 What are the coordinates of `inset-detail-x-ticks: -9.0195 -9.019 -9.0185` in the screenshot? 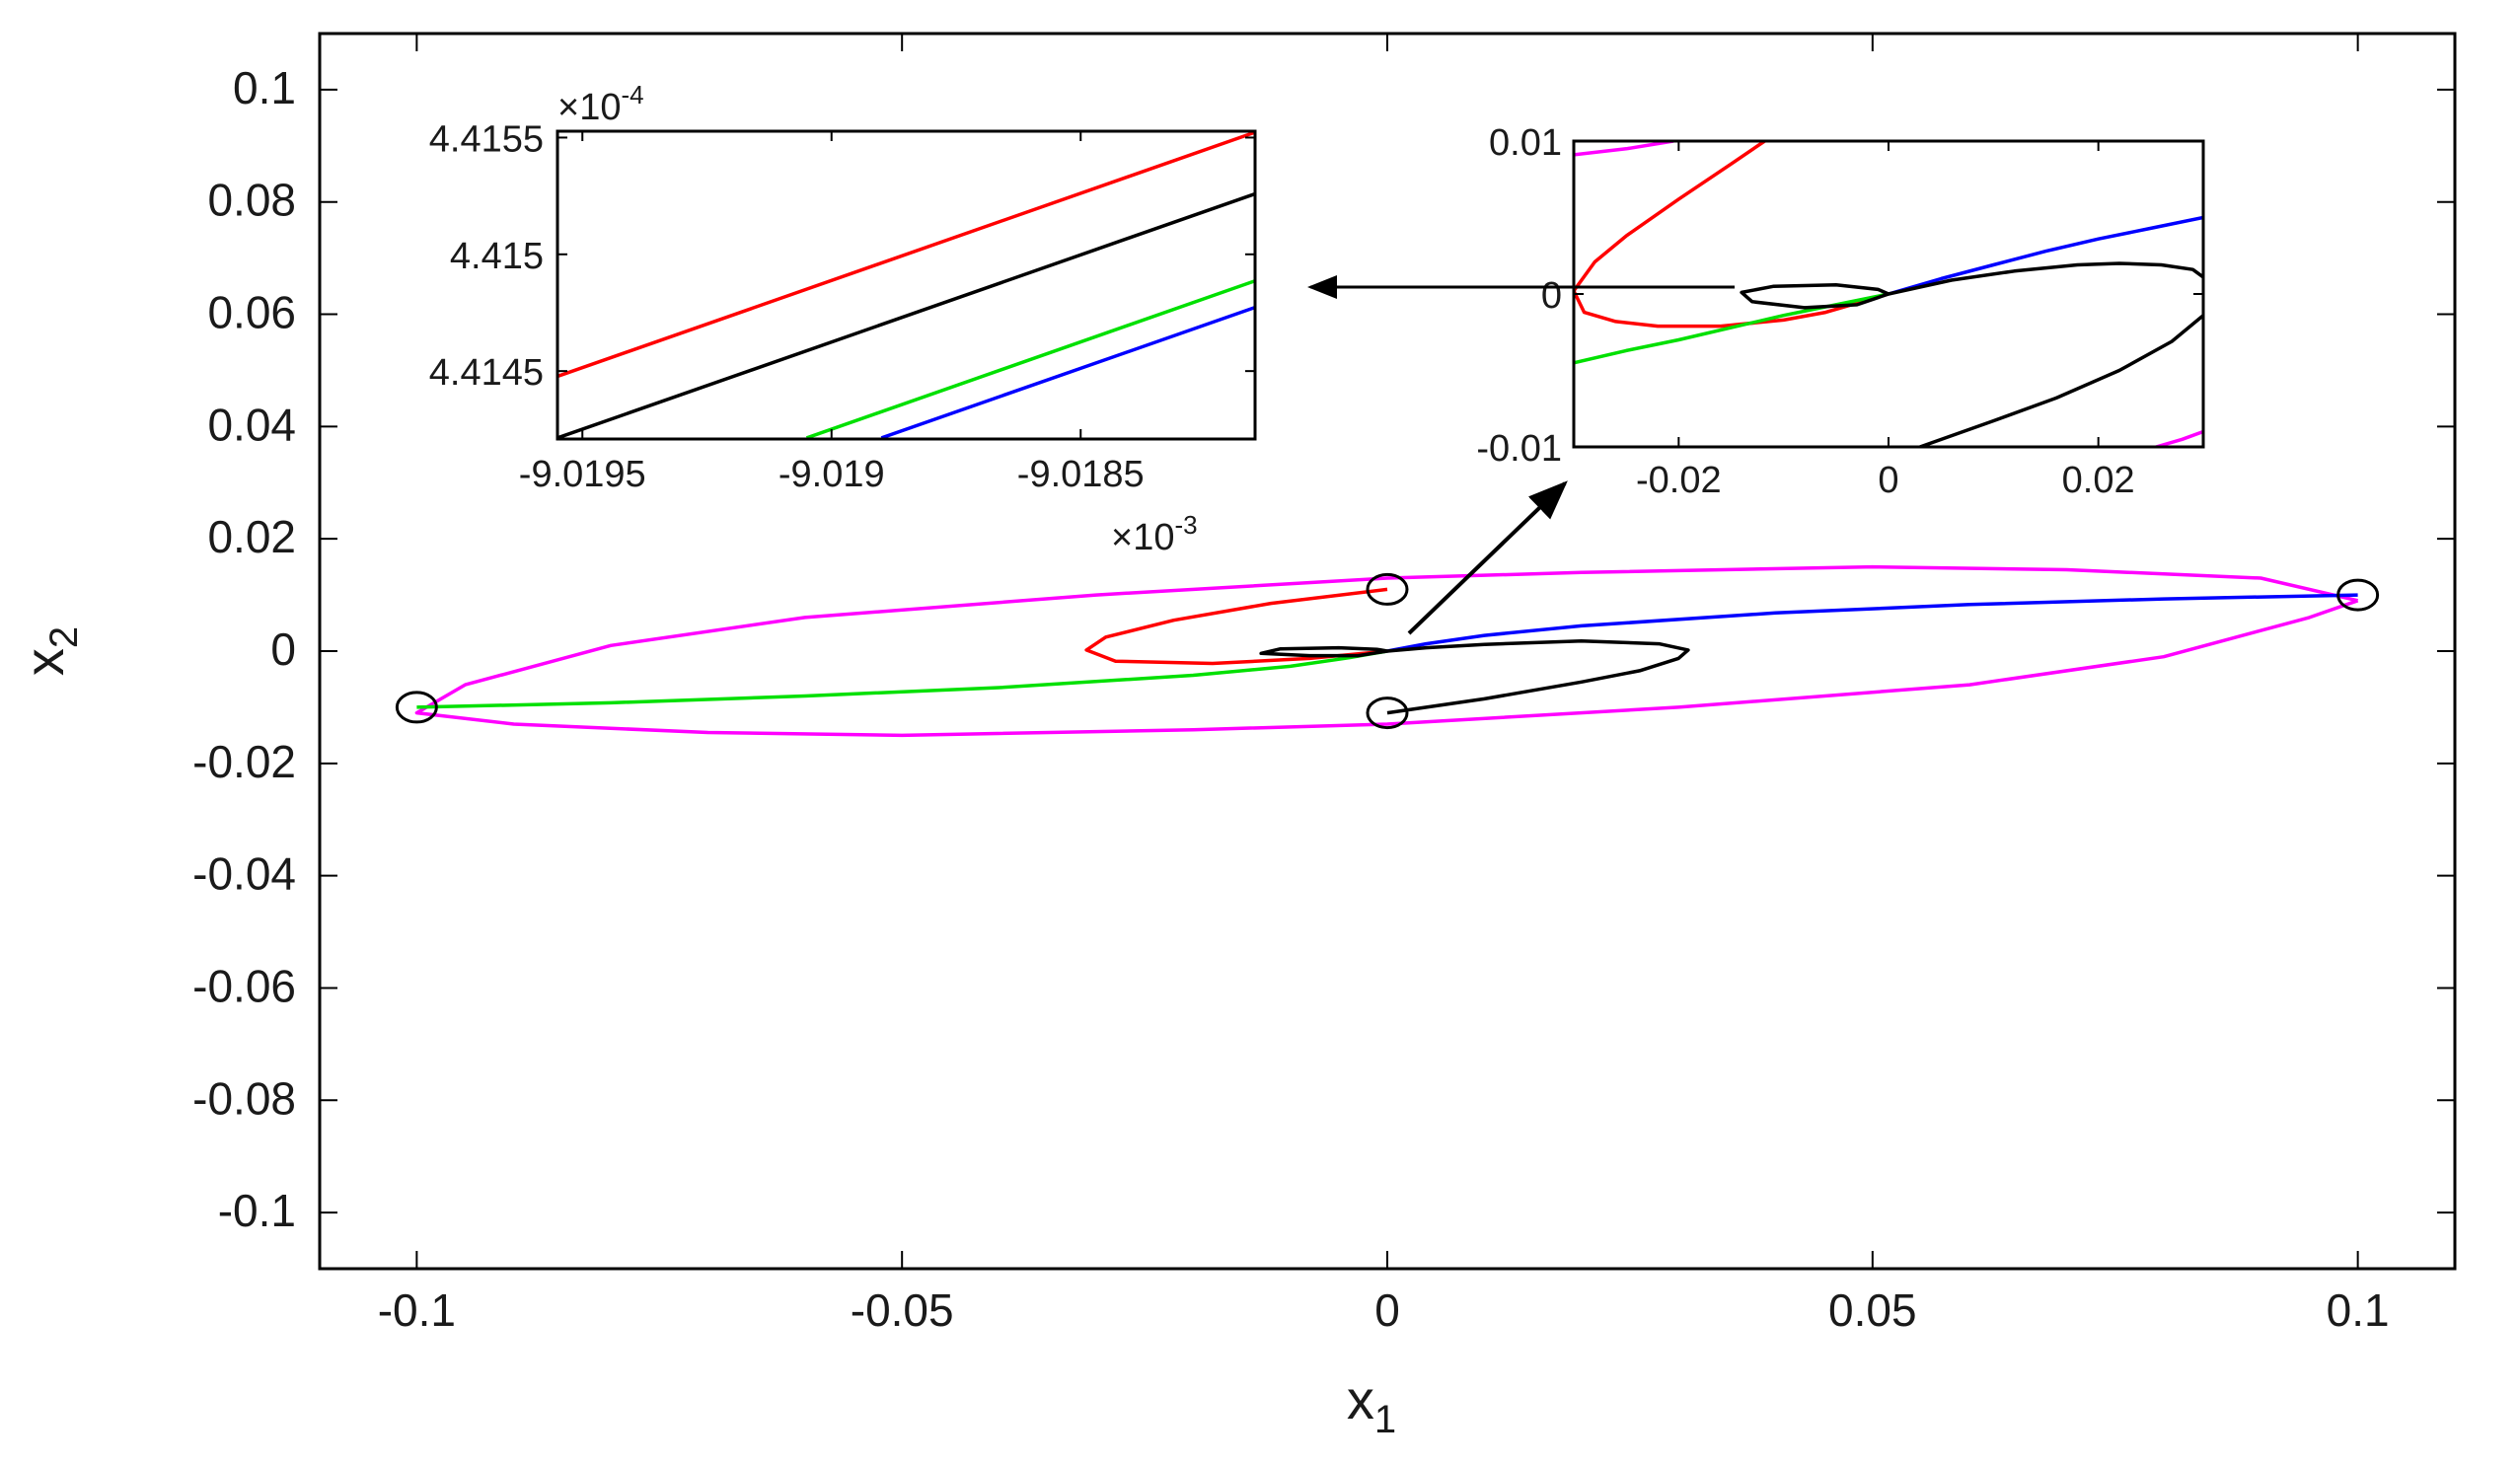 It's located at (832, 313).